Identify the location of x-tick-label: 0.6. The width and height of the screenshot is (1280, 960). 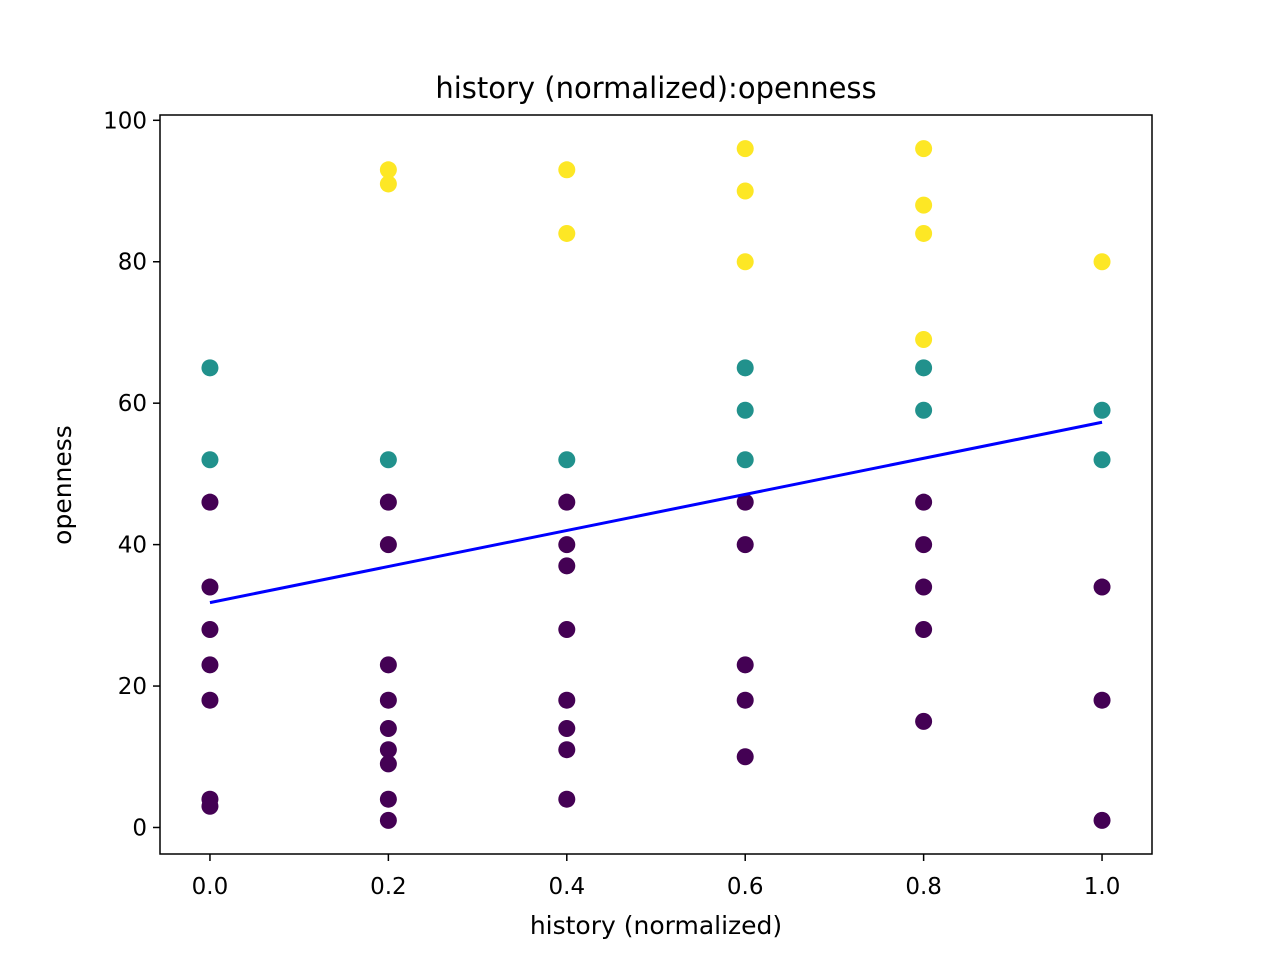
(745, 887).